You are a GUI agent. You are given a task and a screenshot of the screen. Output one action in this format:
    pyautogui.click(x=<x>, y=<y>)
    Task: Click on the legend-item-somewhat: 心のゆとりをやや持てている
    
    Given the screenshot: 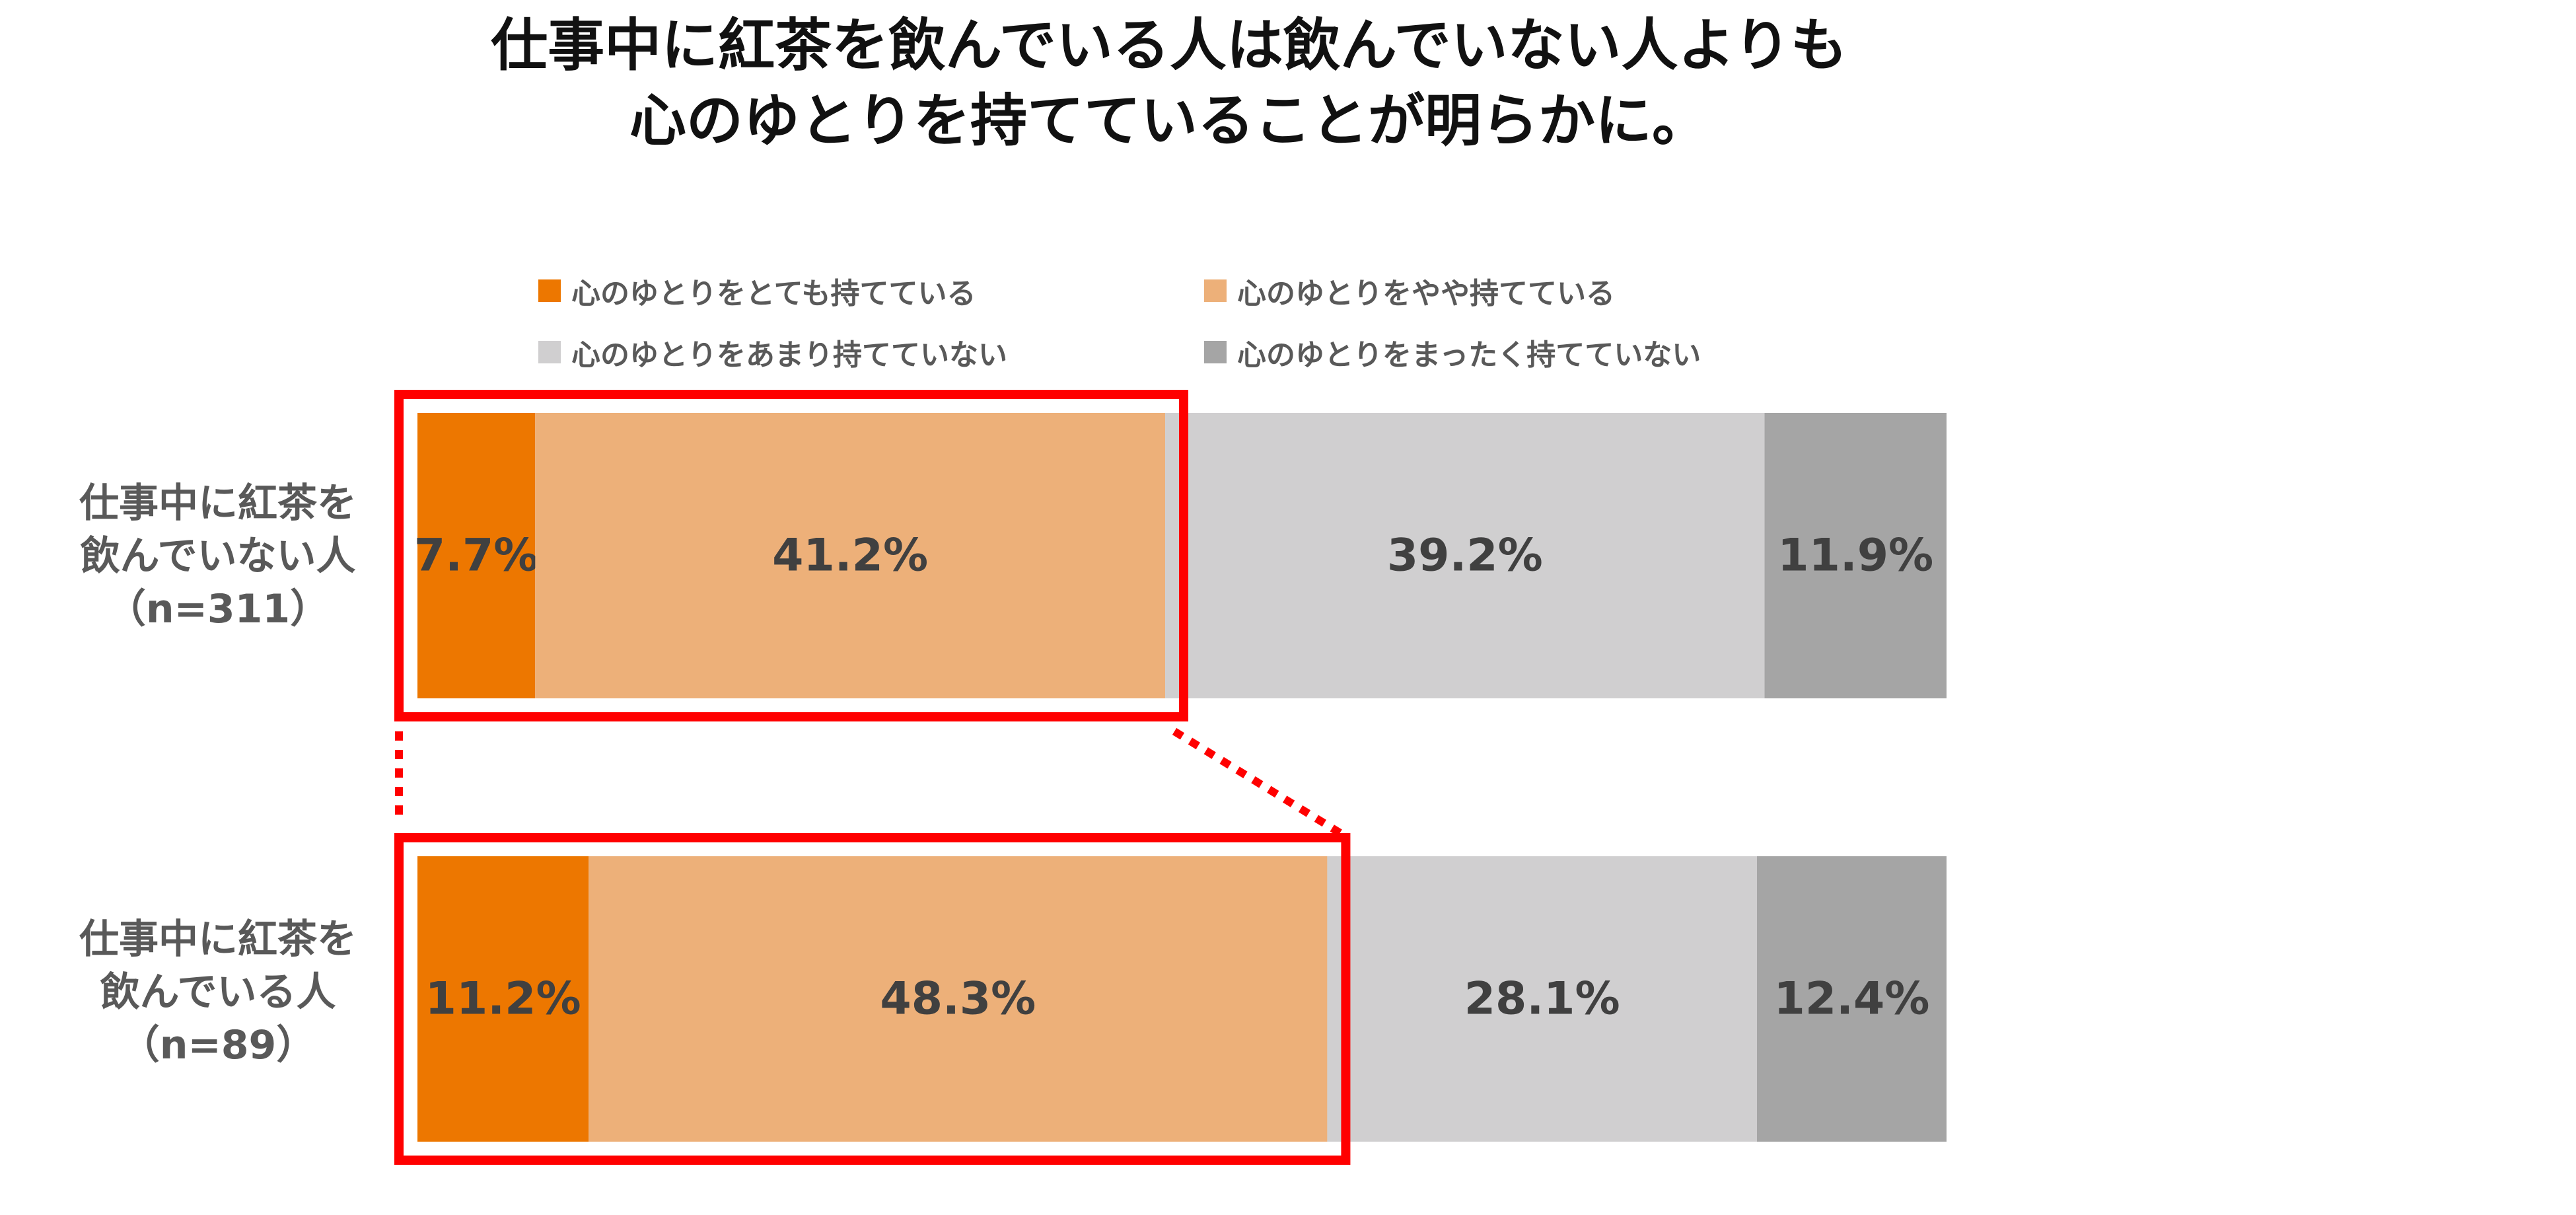 What is the action you would take?
    pyautogui.click(x=1410, y=293)
    